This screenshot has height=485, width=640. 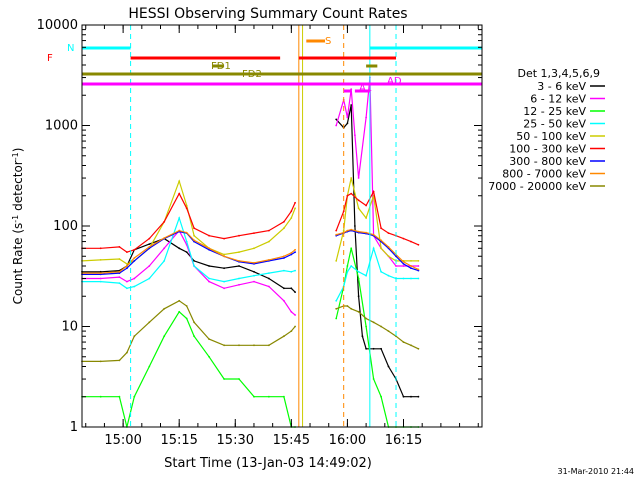 What do you see at coordinates (558, 99) in the screenshot?
I see `legend-item-label: 6 - 12 keV` at bounding box center [558, 99].